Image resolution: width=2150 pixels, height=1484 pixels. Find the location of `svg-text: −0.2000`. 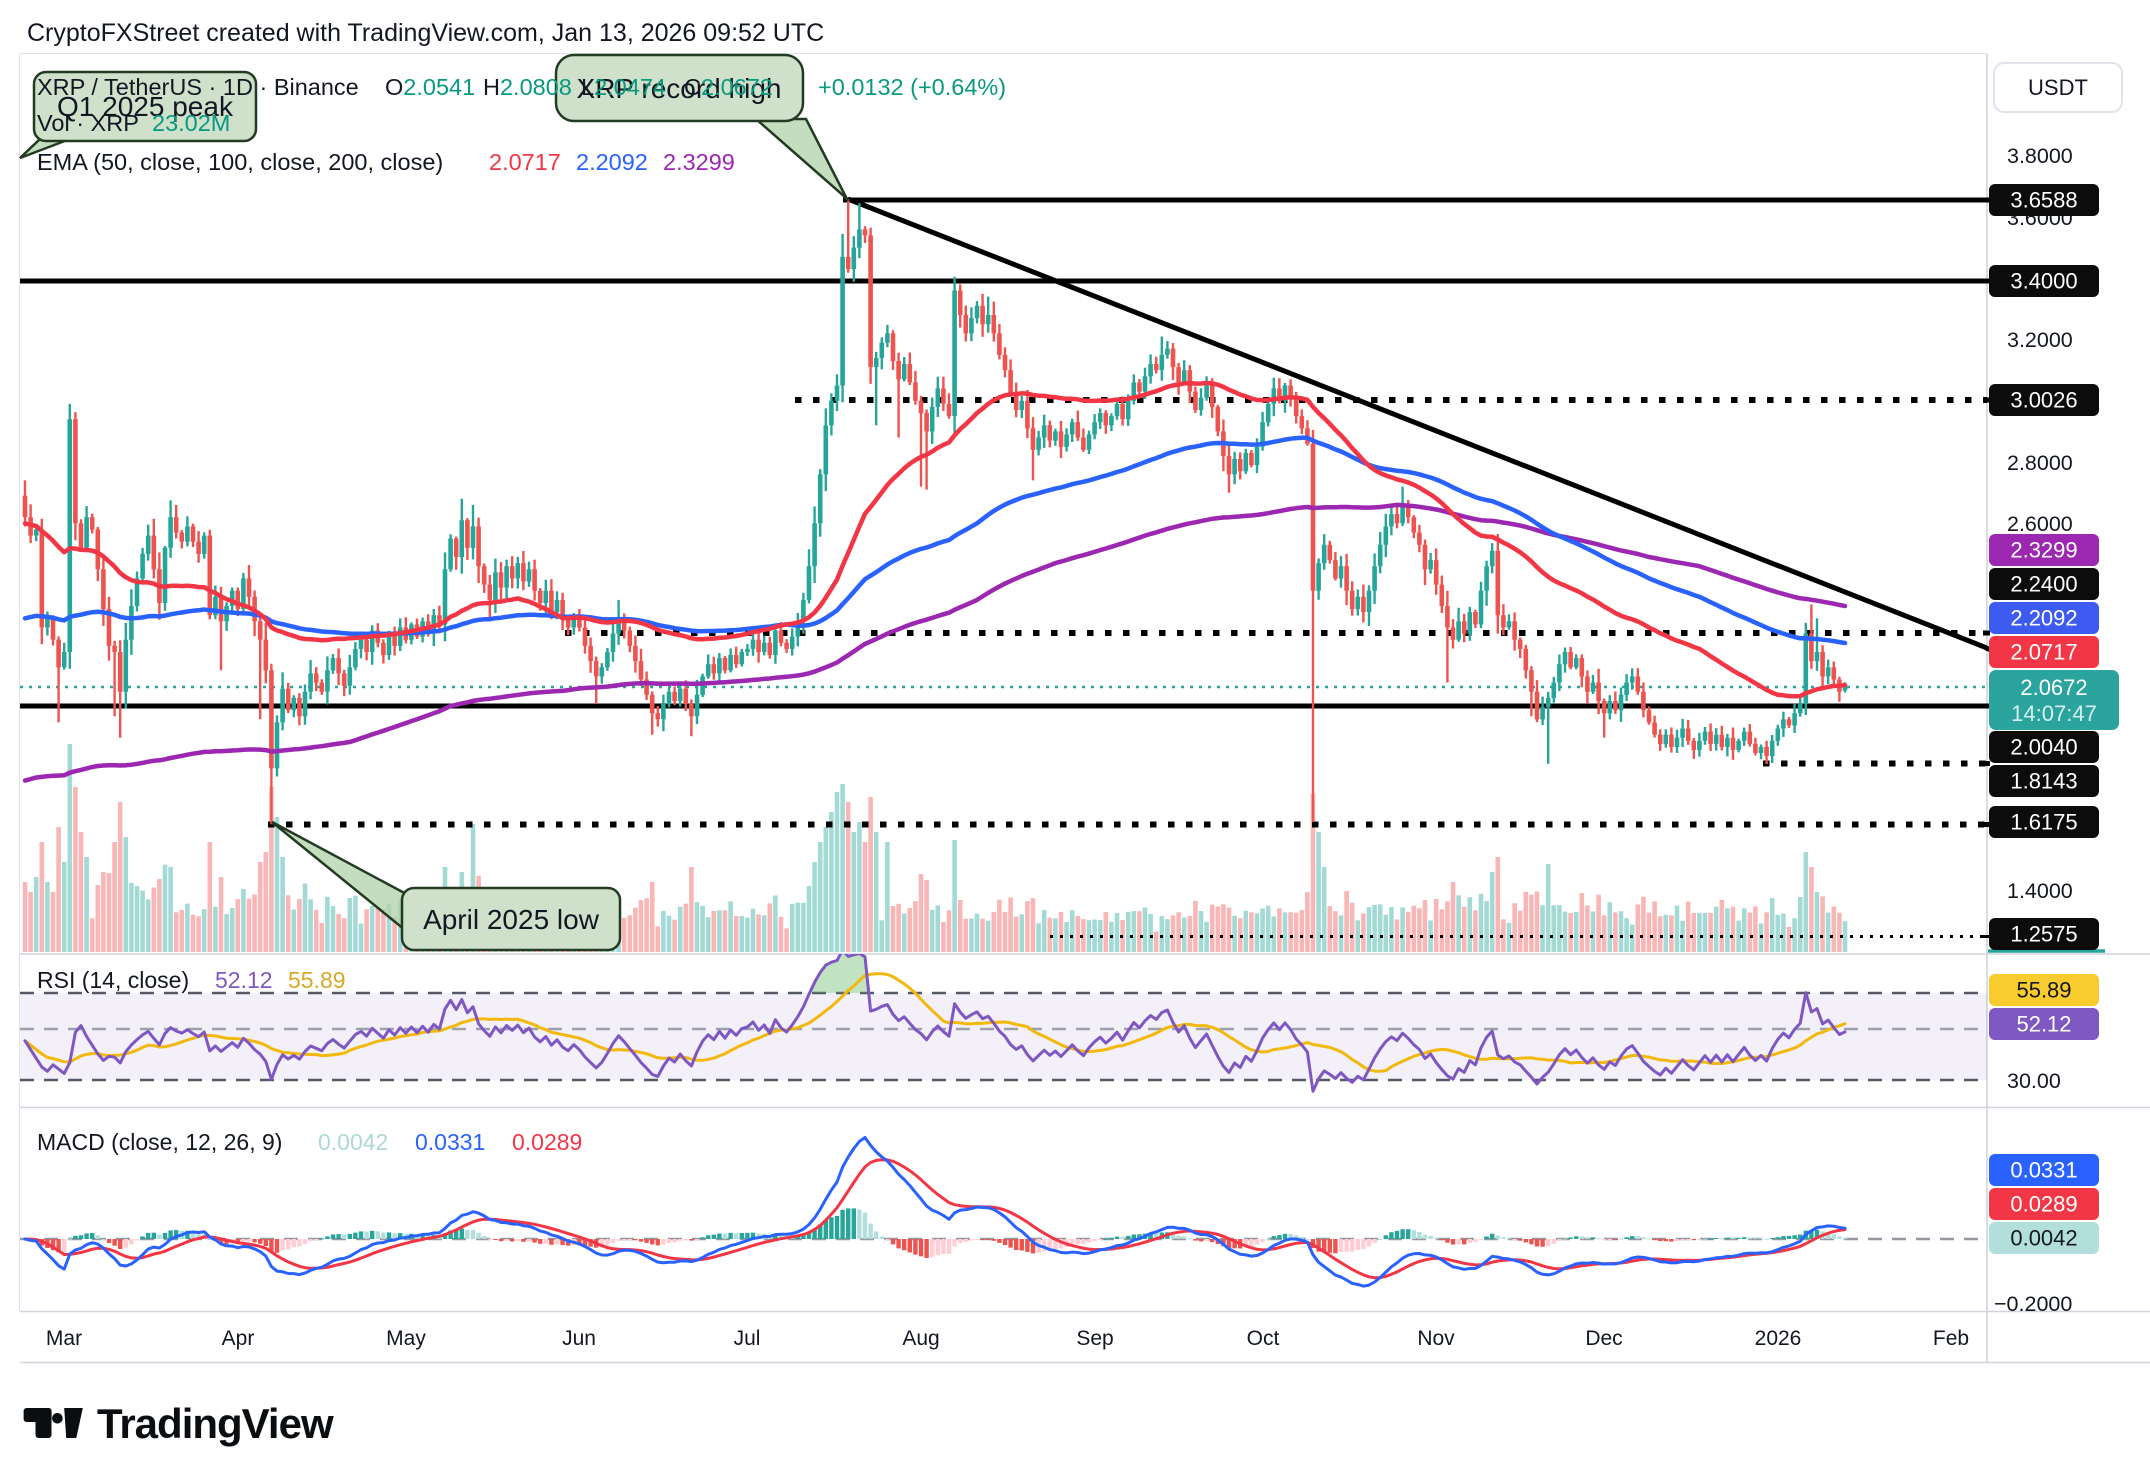

svg-text: −0.2000 is located at coordinates (2033, 1304).